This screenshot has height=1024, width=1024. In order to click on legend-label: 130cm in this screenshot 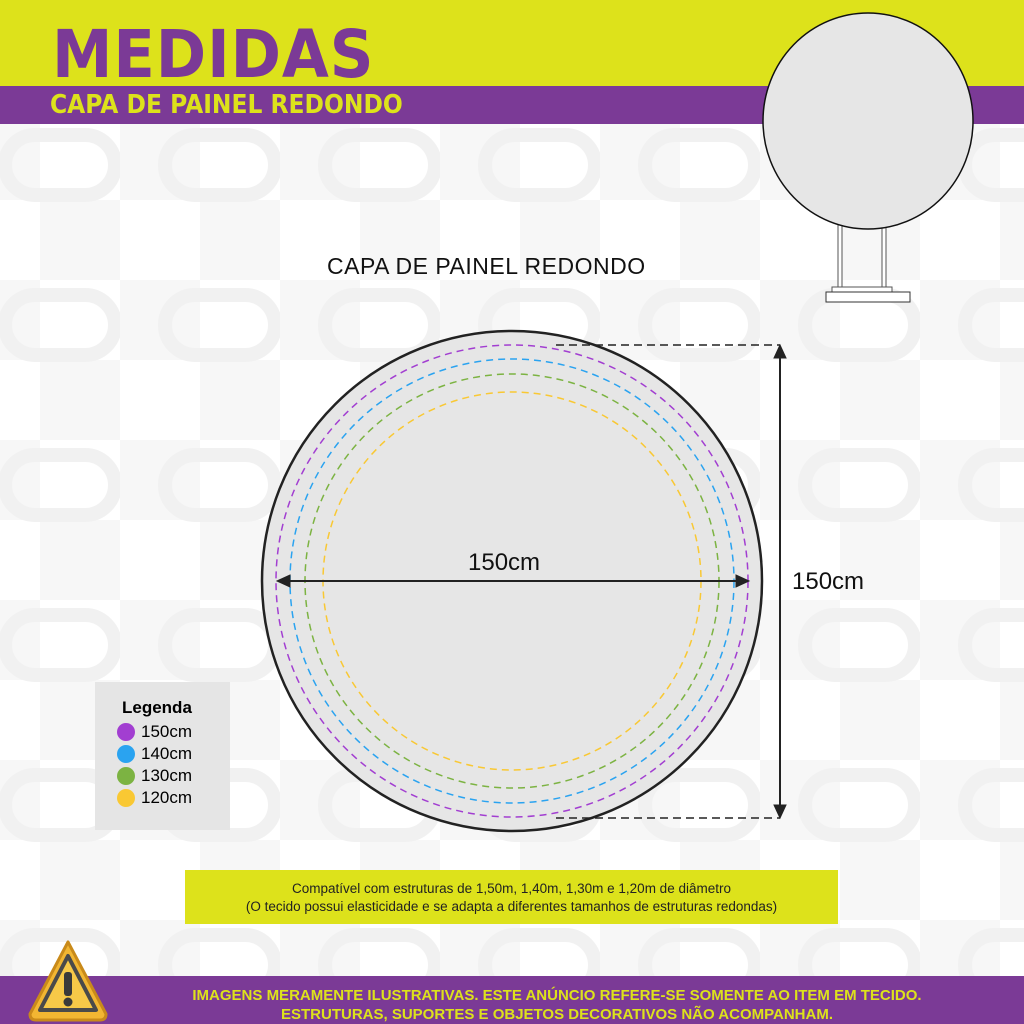, I will do `click(167, 775)`.